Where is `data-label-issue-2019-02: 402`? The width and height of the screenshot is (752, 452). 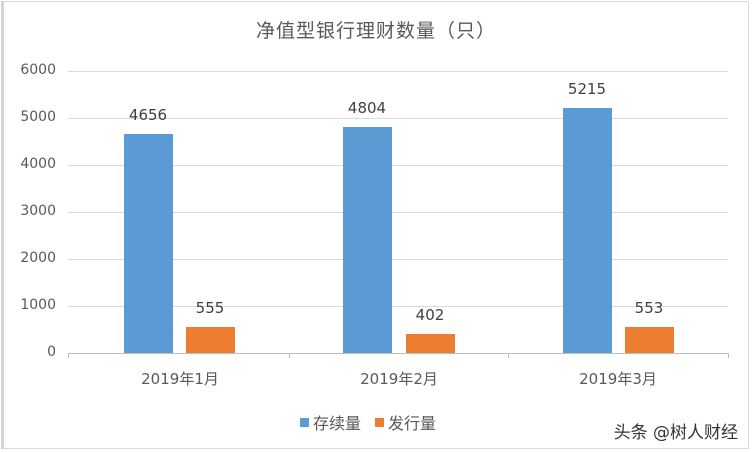 data-label-issue-2019-02: 402 is located at coordinates (430, 315).